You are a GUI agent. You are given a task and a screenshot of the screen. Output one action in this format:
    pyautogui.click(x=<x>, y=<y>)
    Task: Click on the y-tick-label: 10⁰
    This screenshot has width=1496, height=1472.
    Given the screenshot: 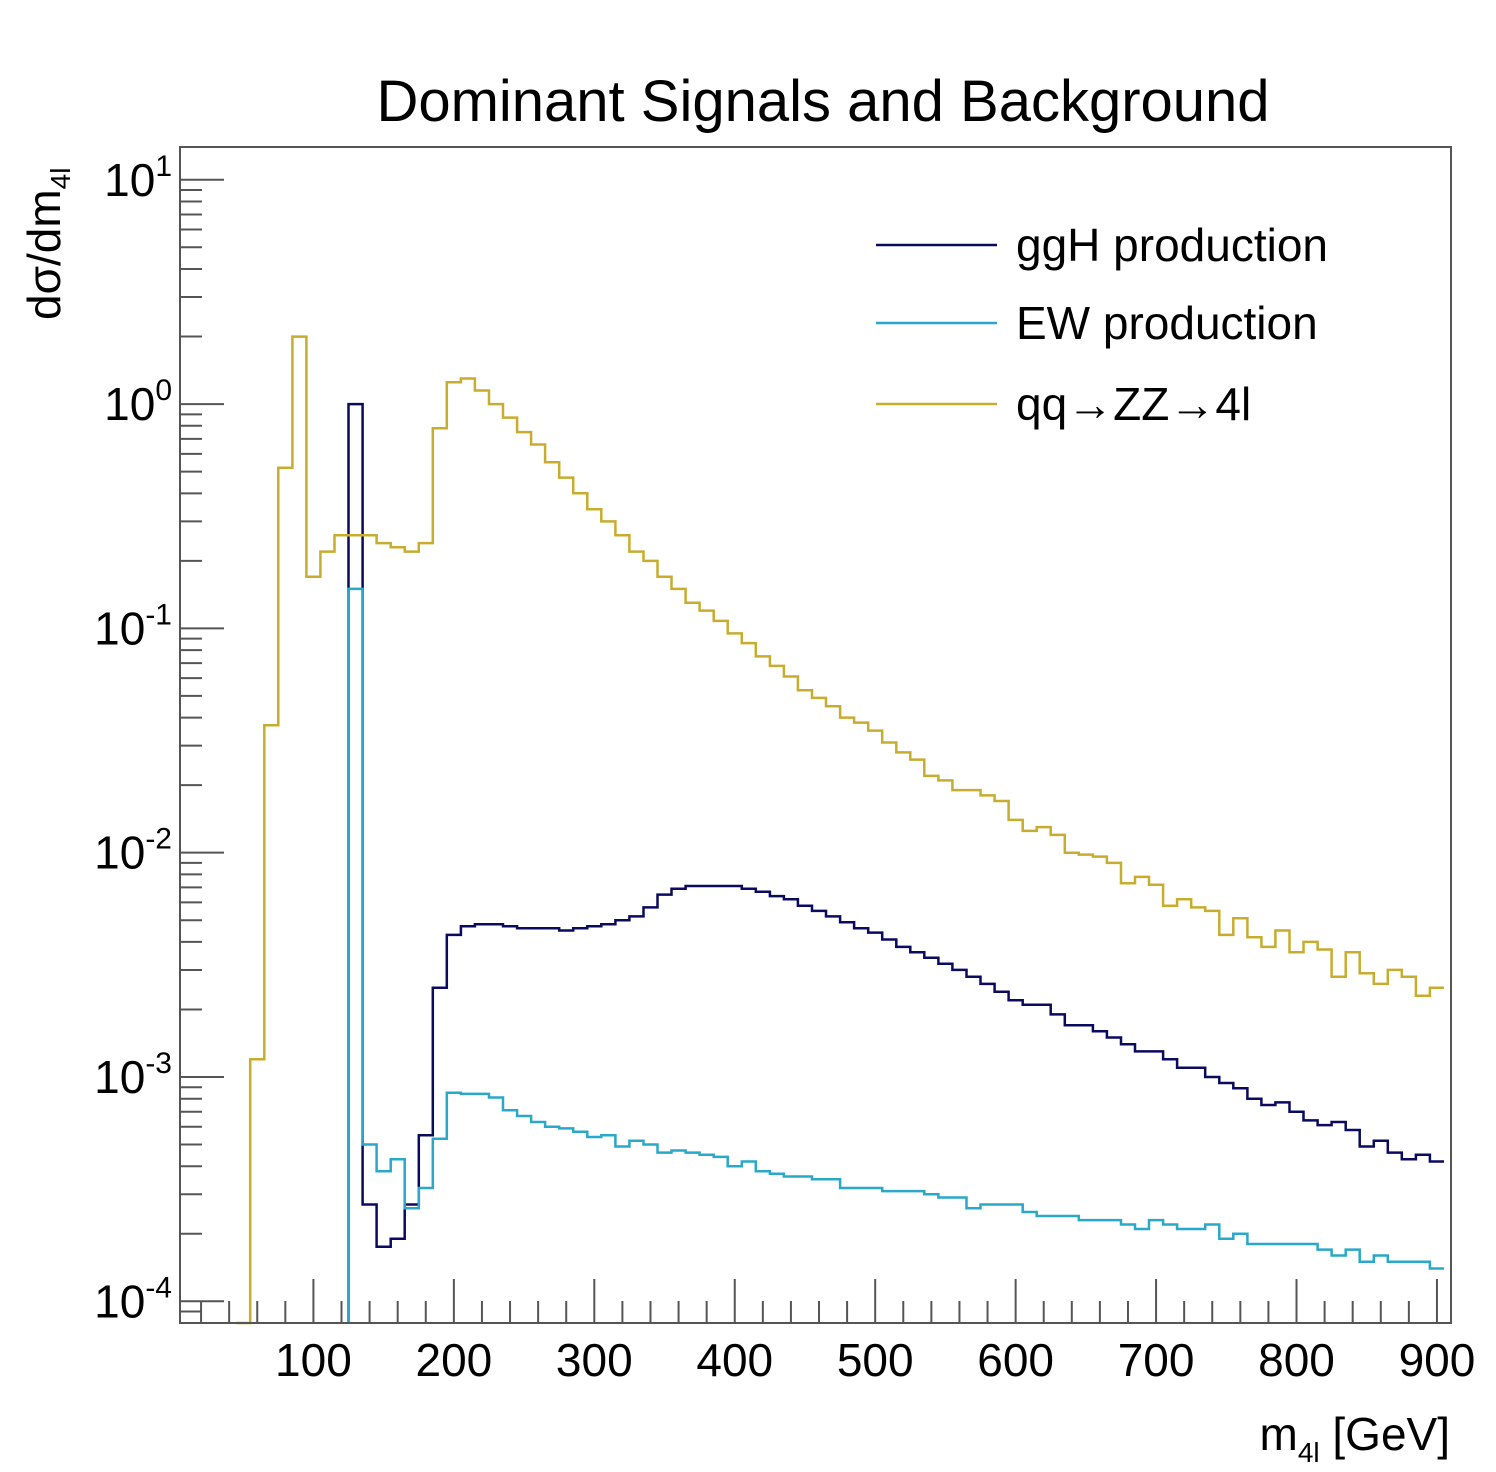 What is the action you would take?
    pyautogui.click(x=138, y=402)
    